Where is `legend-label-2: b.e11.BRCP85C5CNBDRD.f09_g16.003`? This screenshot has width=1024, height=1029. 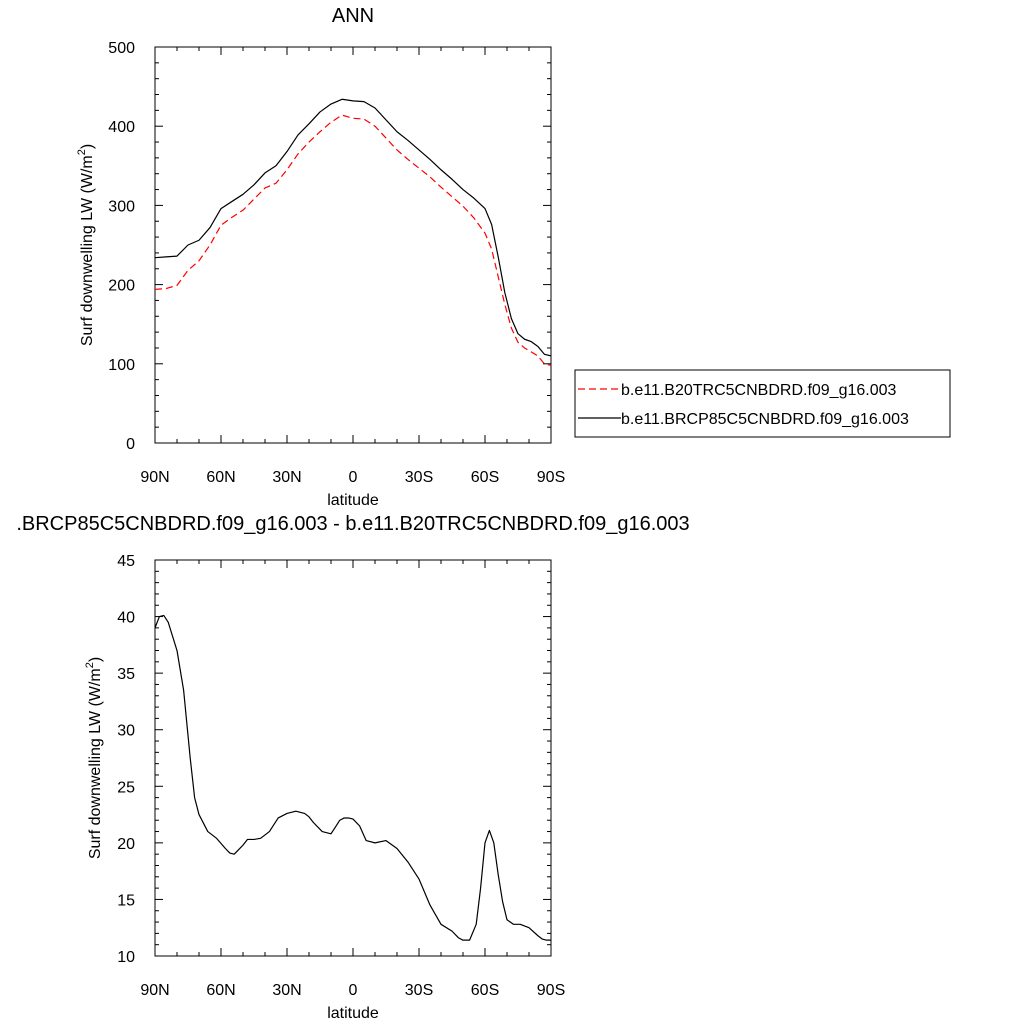
legend-label-2: b.e11.BRCP85C5CNBDRD.f09_g16.003 is located at coordinates (765, 419).